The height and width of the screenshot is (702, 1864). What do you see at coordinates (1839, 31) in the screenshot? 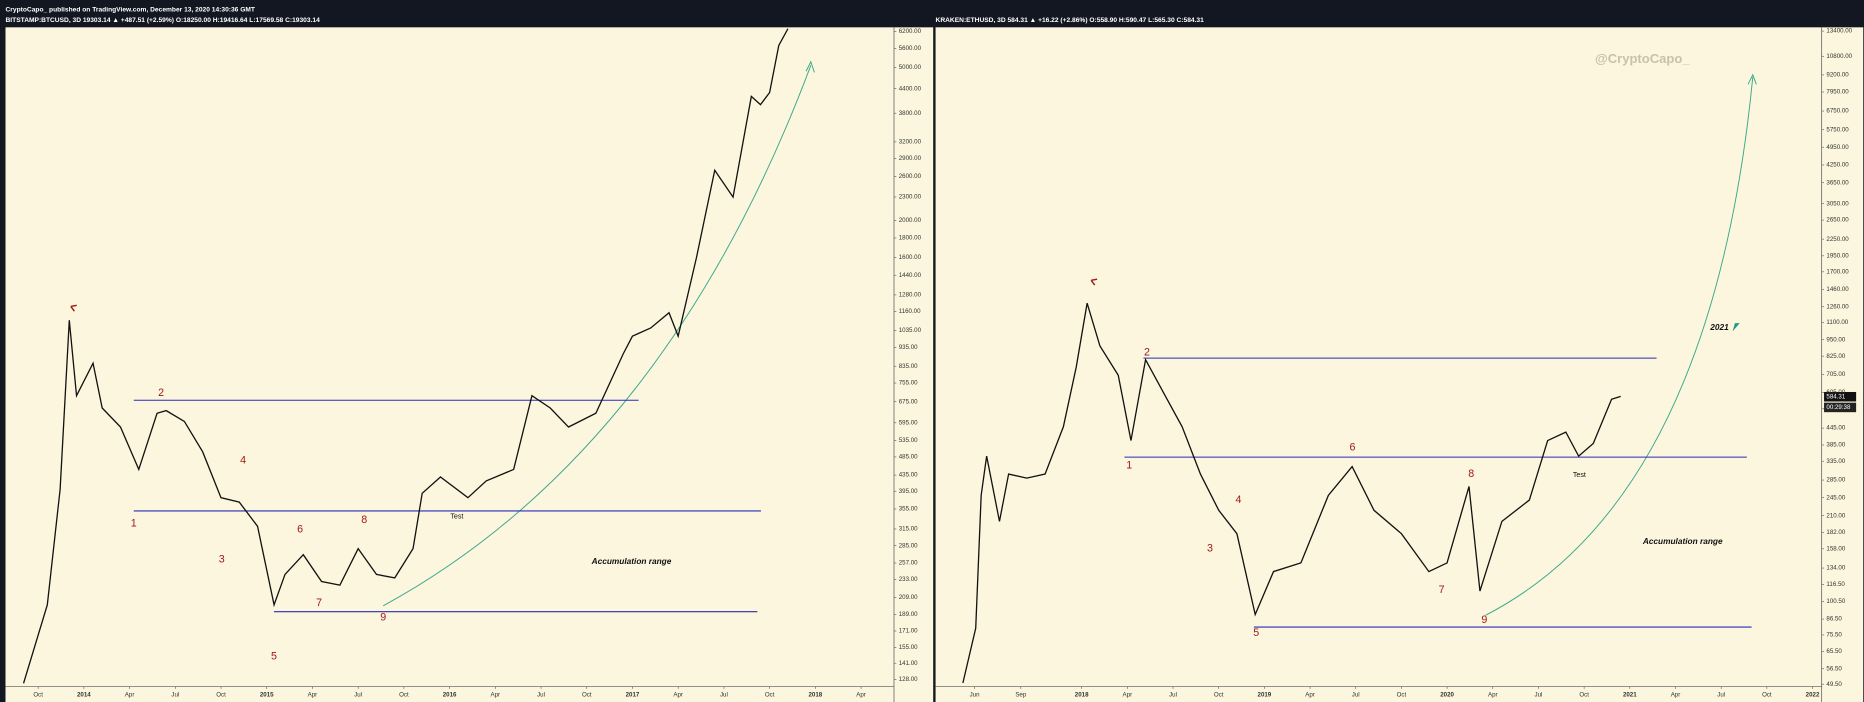
I see `y-tick-label: 13400.00` at bounding box center [1839, 31].